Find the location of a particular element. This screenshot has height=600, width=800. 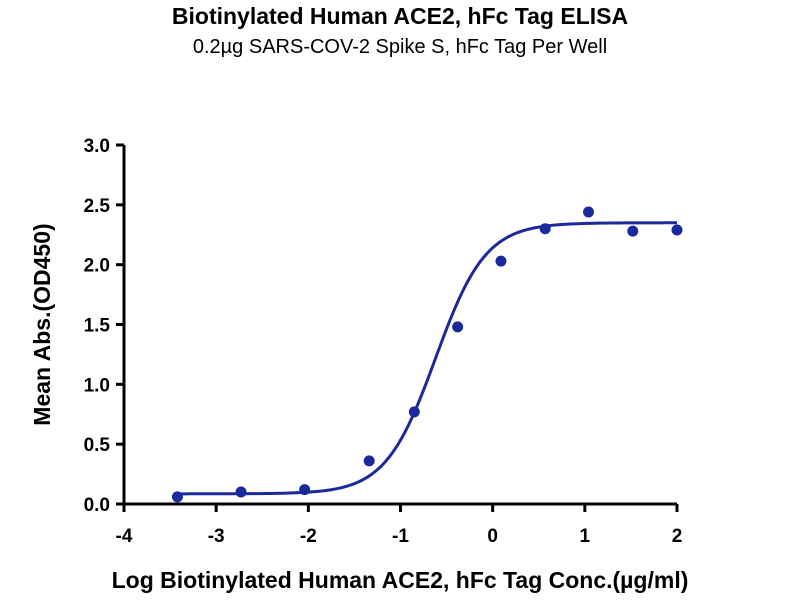

x-tick-label: 1 is located at coordinates (585, 536).